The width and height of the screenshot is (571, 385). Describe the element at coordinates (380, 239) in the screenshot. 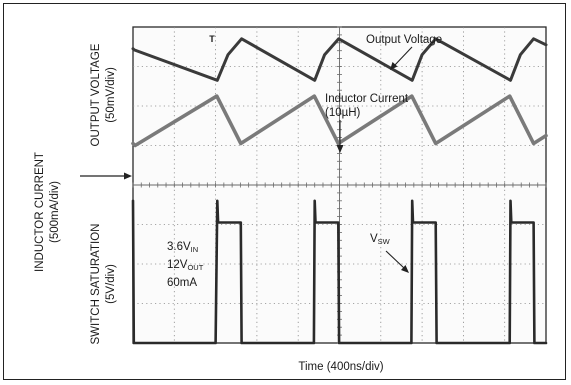

I see `annotation-vsw: VSW` at that location.